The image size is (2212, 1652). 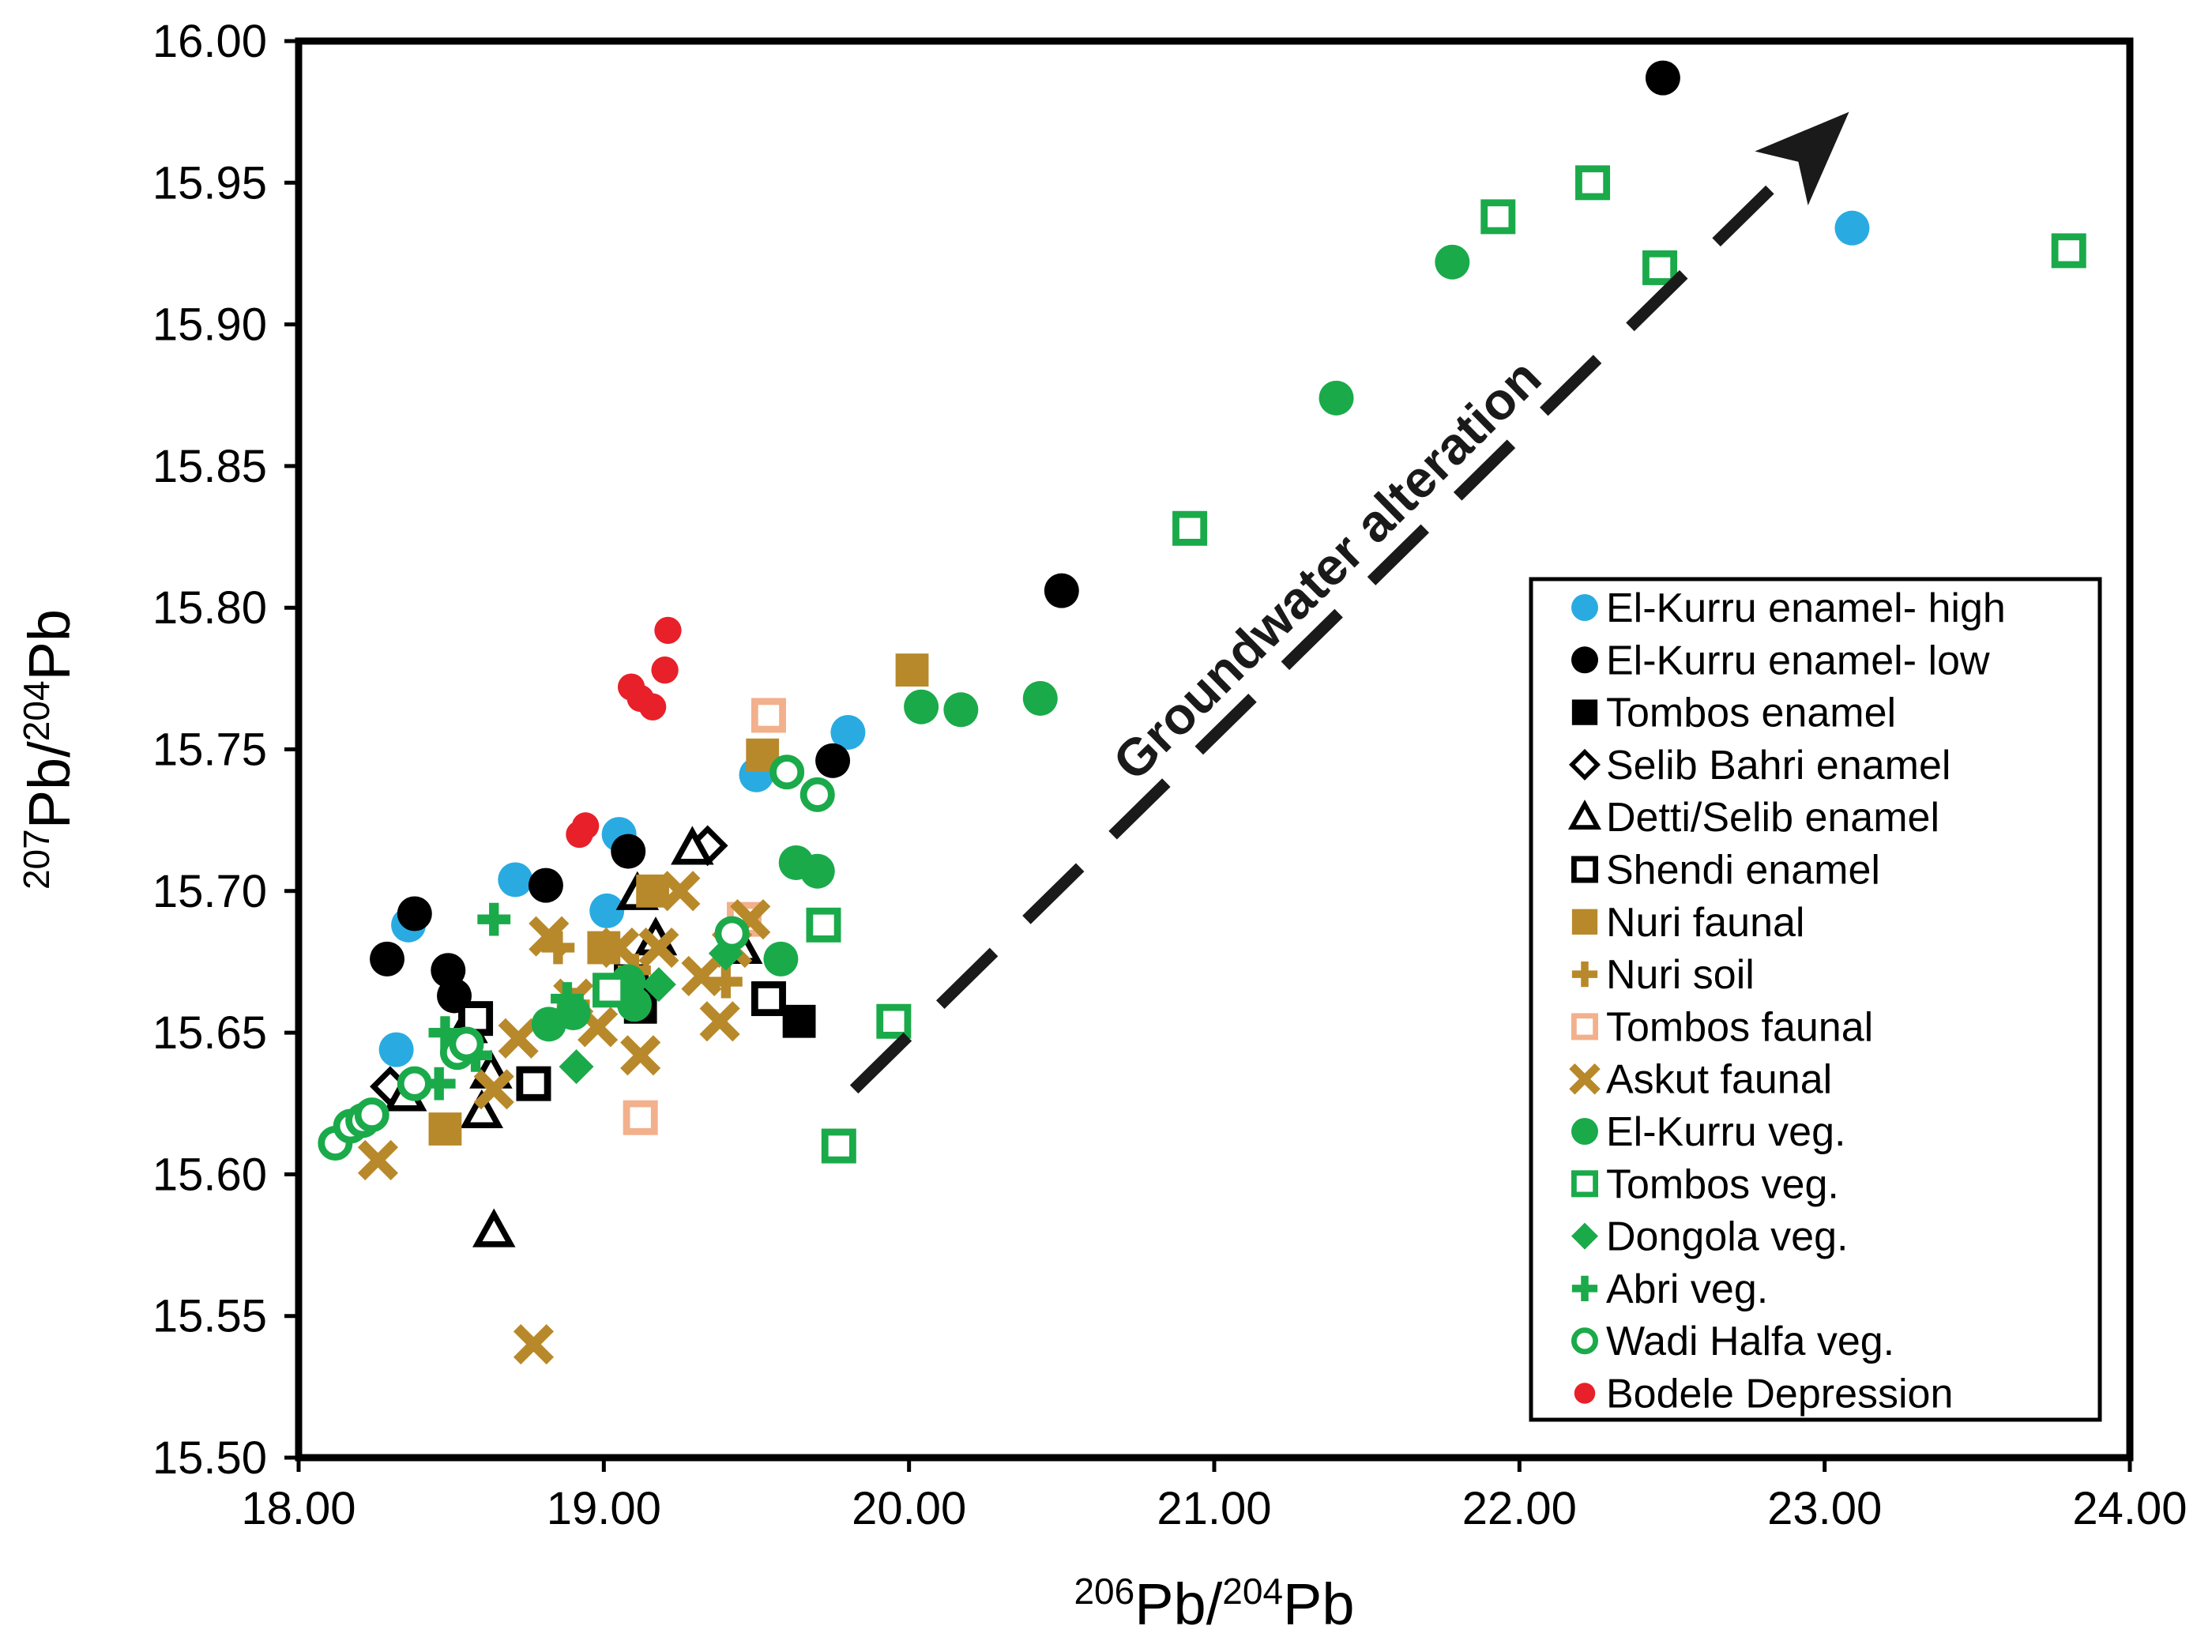 I want to click on legend-label: El-Kurru enamel- high, so click(x=1806, y=608).